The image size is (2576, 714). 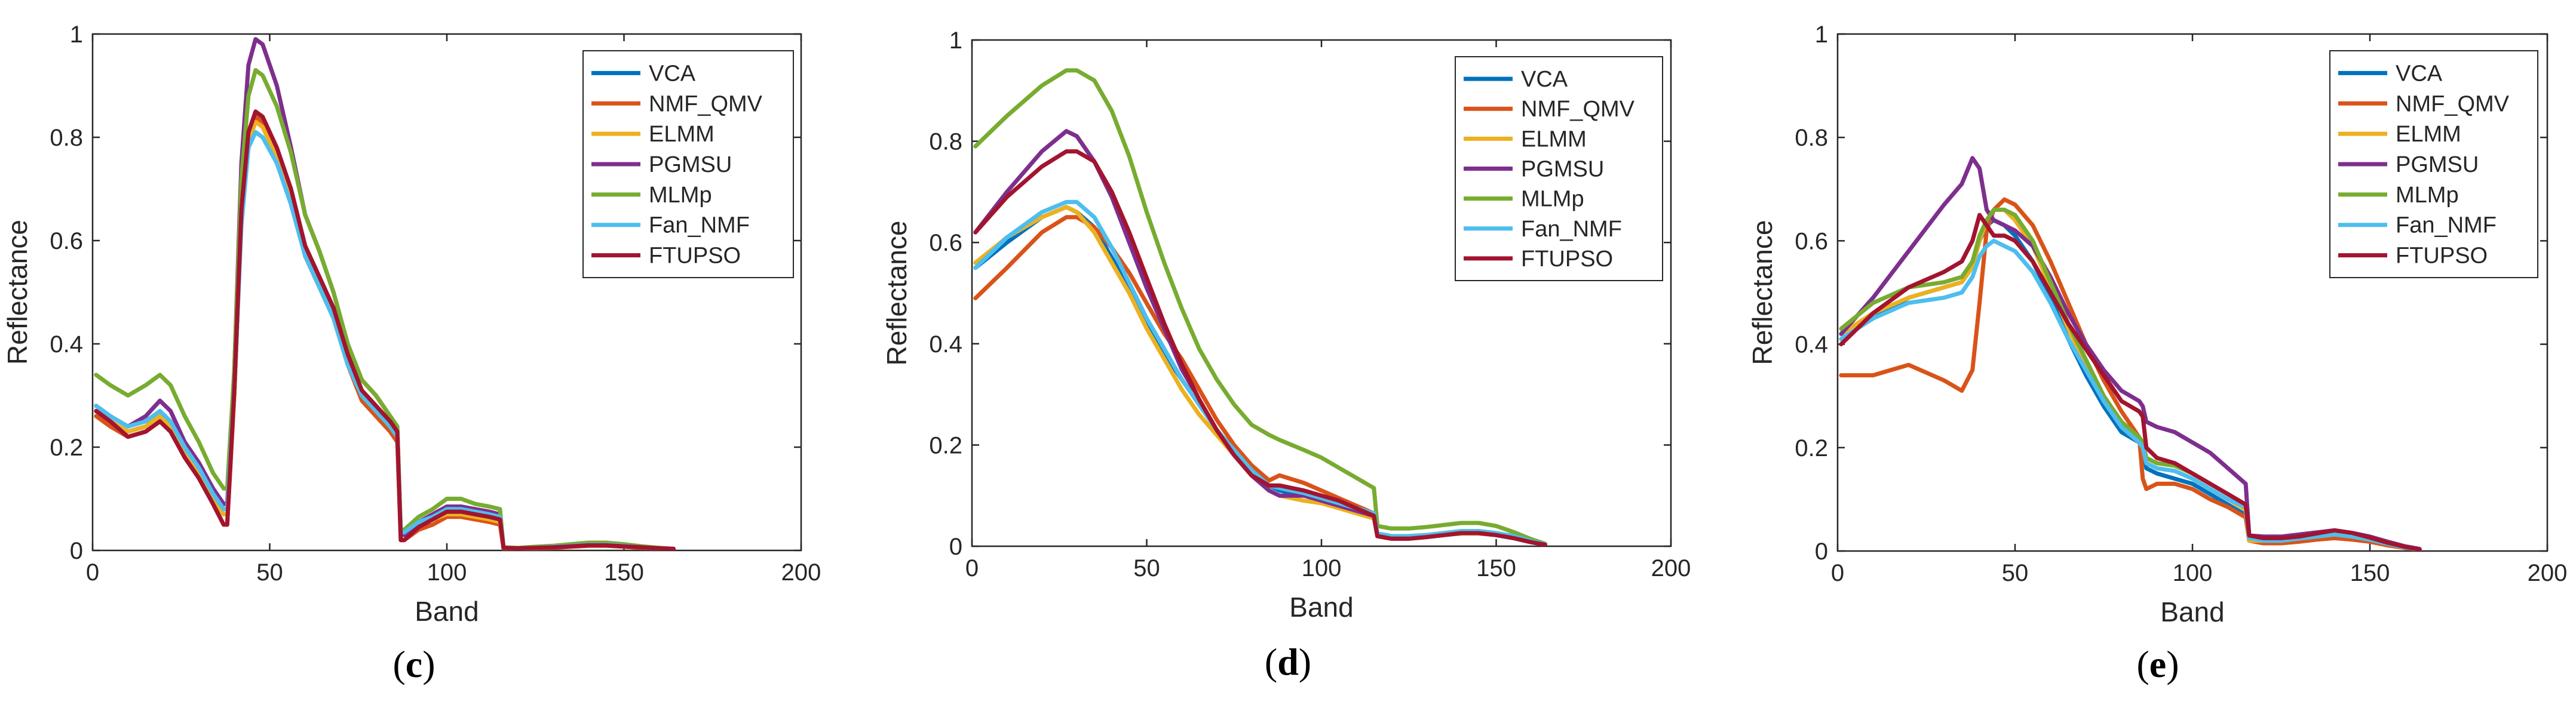 I want to click on panel-caption: (e), so click(x=2157, y=664).